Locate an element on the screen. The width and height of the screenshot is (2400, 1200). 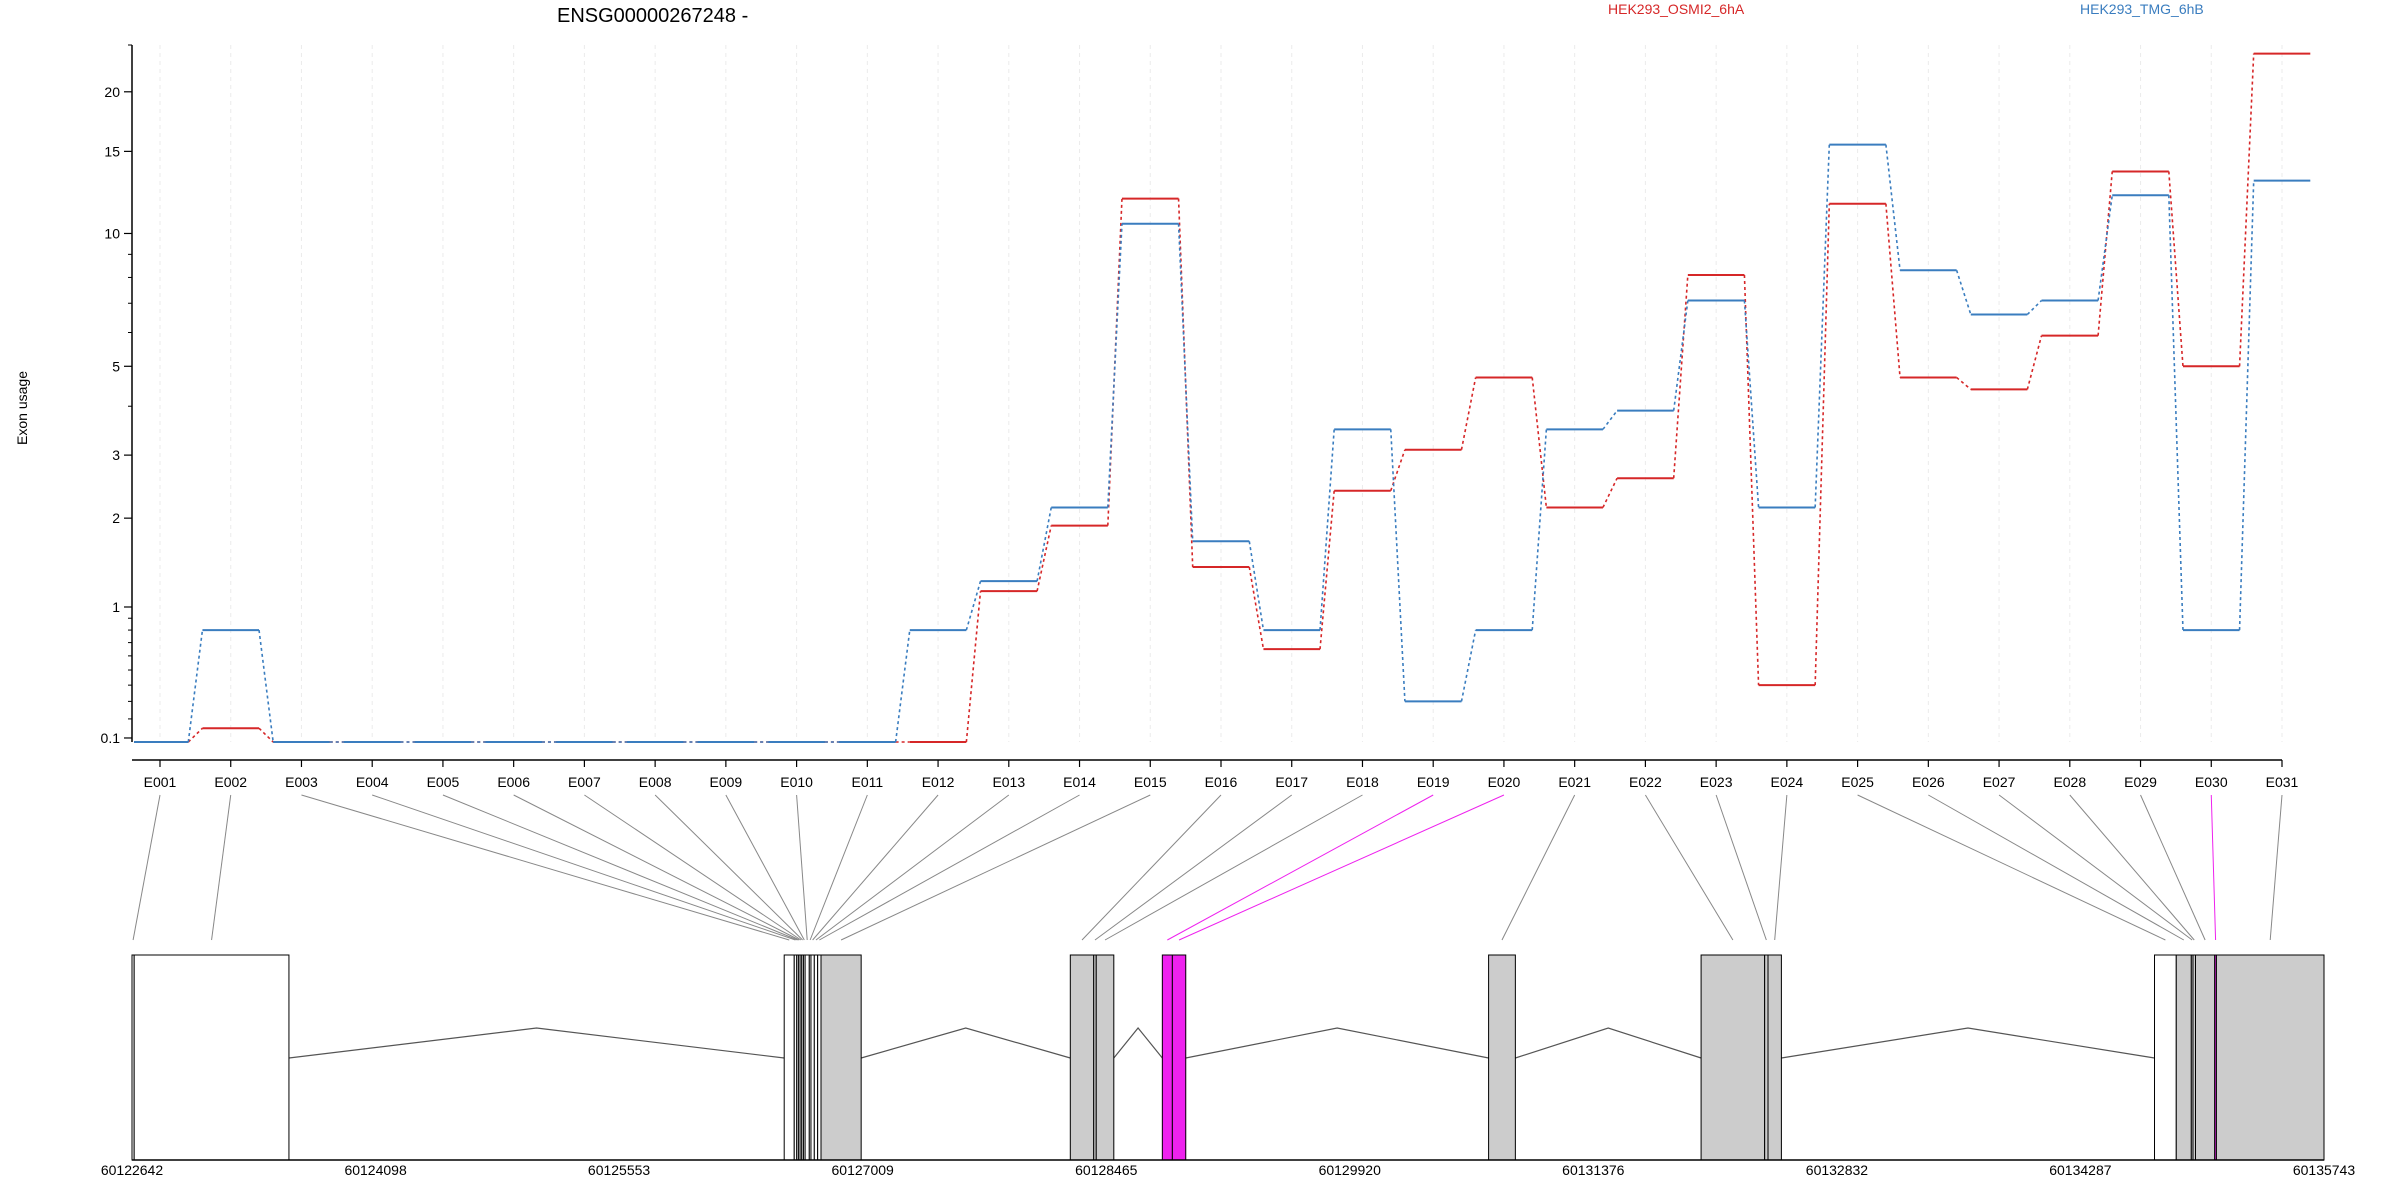
exon-box-E023 is located at coordinates (1766, 1057).